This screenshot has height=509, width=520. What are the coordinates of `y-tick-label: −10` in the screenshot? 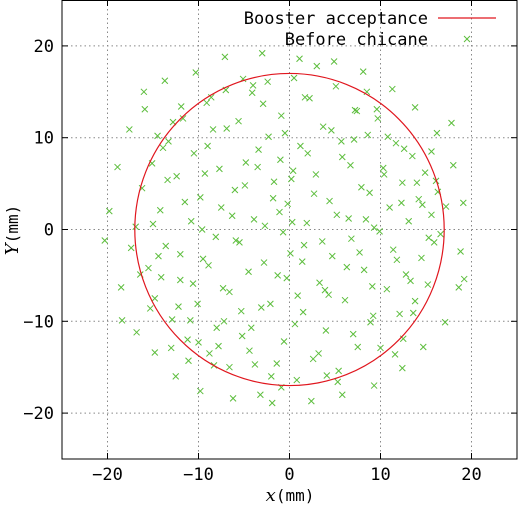 It's located at (38, 322).